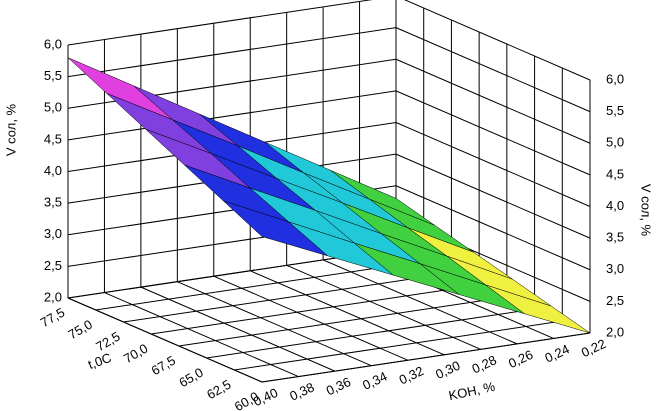 The height and width of the screenshot is (411, 657). Describe the element at coordinates (301, 391) in the screenshot. I see `y-tick-label: 0,38` at that location.